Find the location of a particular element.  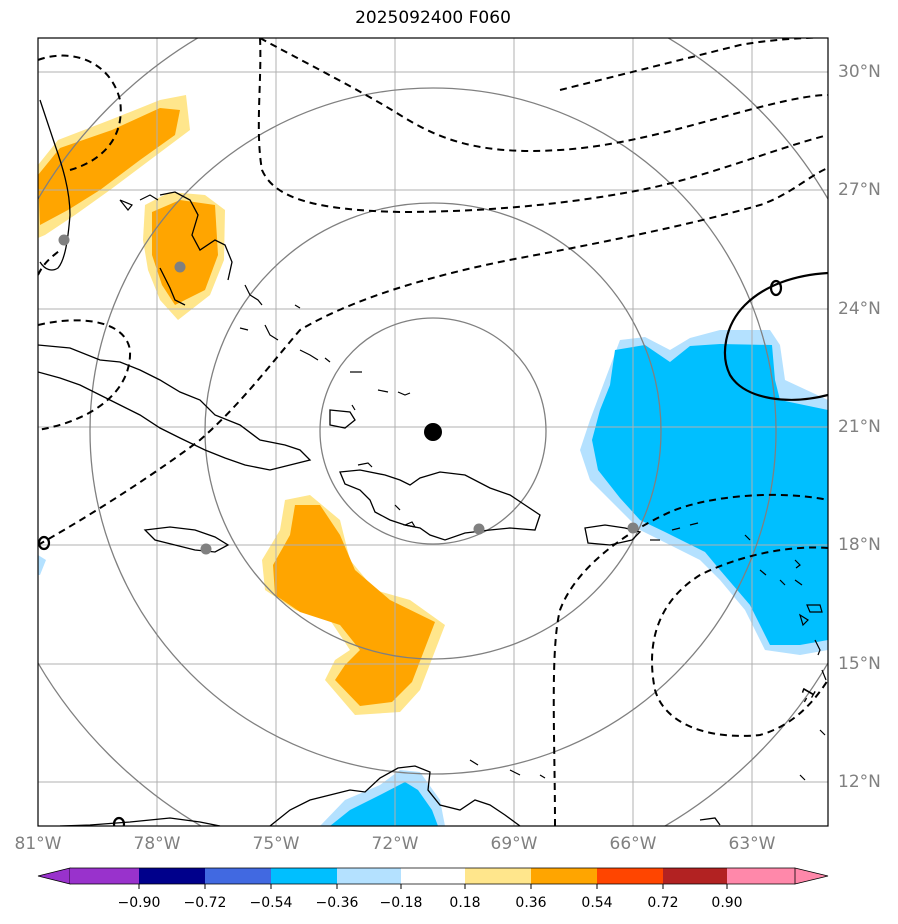

lon-label: 81°W is located at coordinates (38, 844).